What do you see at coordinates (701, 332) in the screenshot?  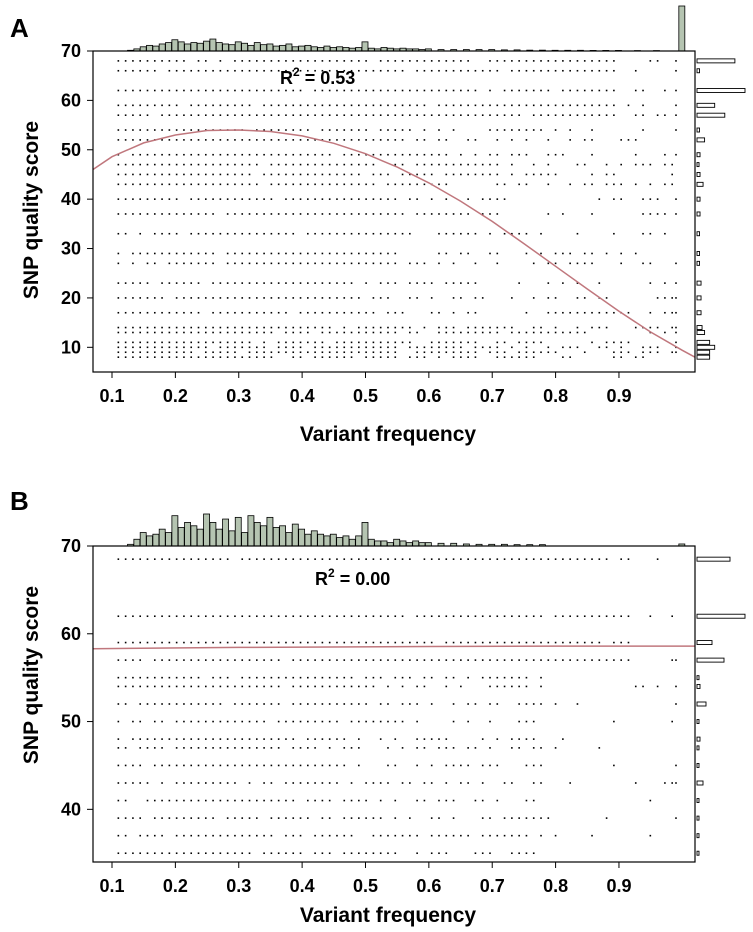 I see `panel-a-right-histogram-bar` at bounding box center [701, 332].